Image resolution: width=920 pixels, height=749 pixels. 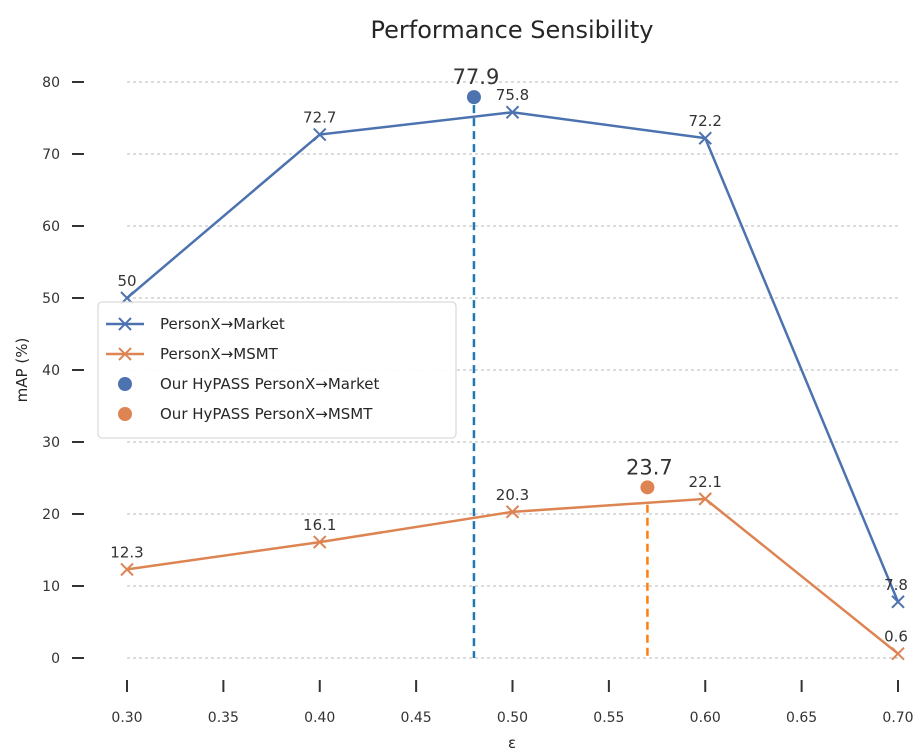 I want to click on x-tick-label: 0.50, so click(x=512, y=718).